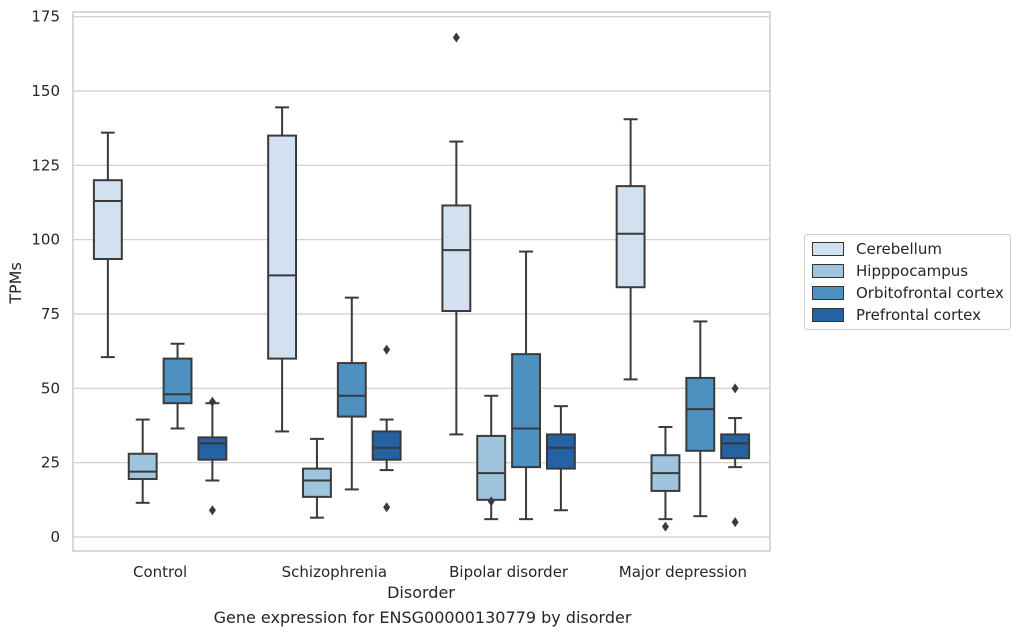 The width and height of the screenshot is (1023, 637). I want to click on y-axis-title: TPMs, so click(15, 283).